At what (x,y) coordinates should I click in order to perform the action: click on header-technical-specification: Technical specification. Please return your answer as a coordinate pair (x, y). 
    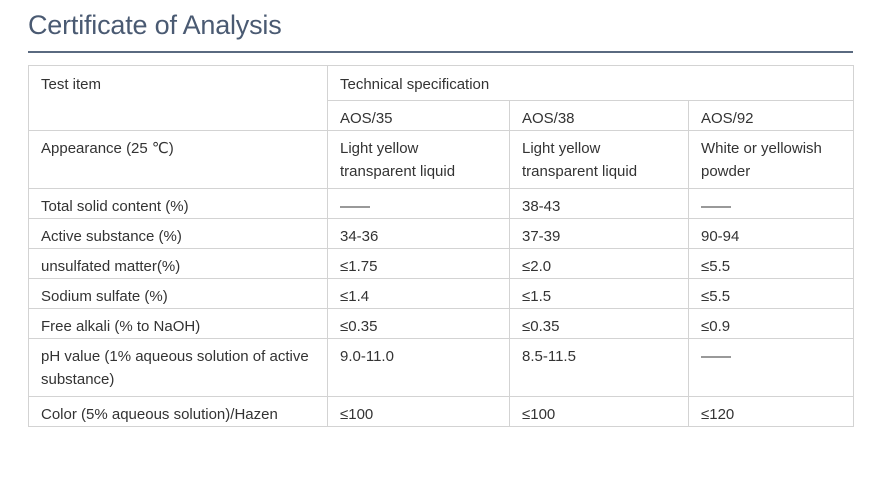
    Looking at the image, I should click on (590, 83).